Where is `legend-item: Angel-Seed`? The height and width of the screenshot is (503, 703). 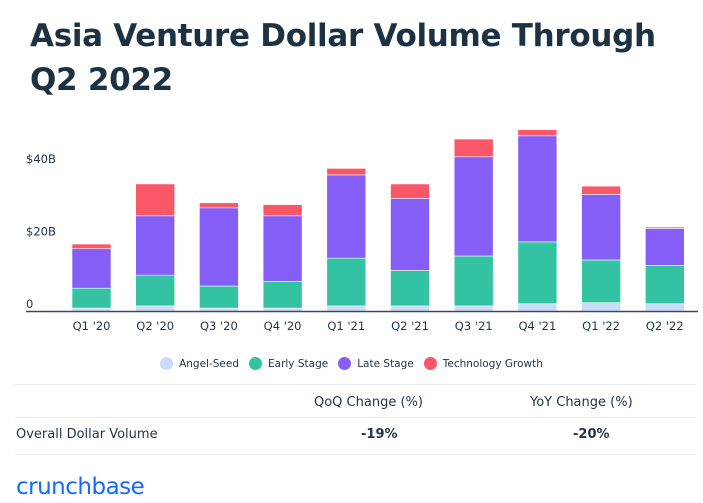 legend-item: Angel-Seed is located at coordinates (199, 363).